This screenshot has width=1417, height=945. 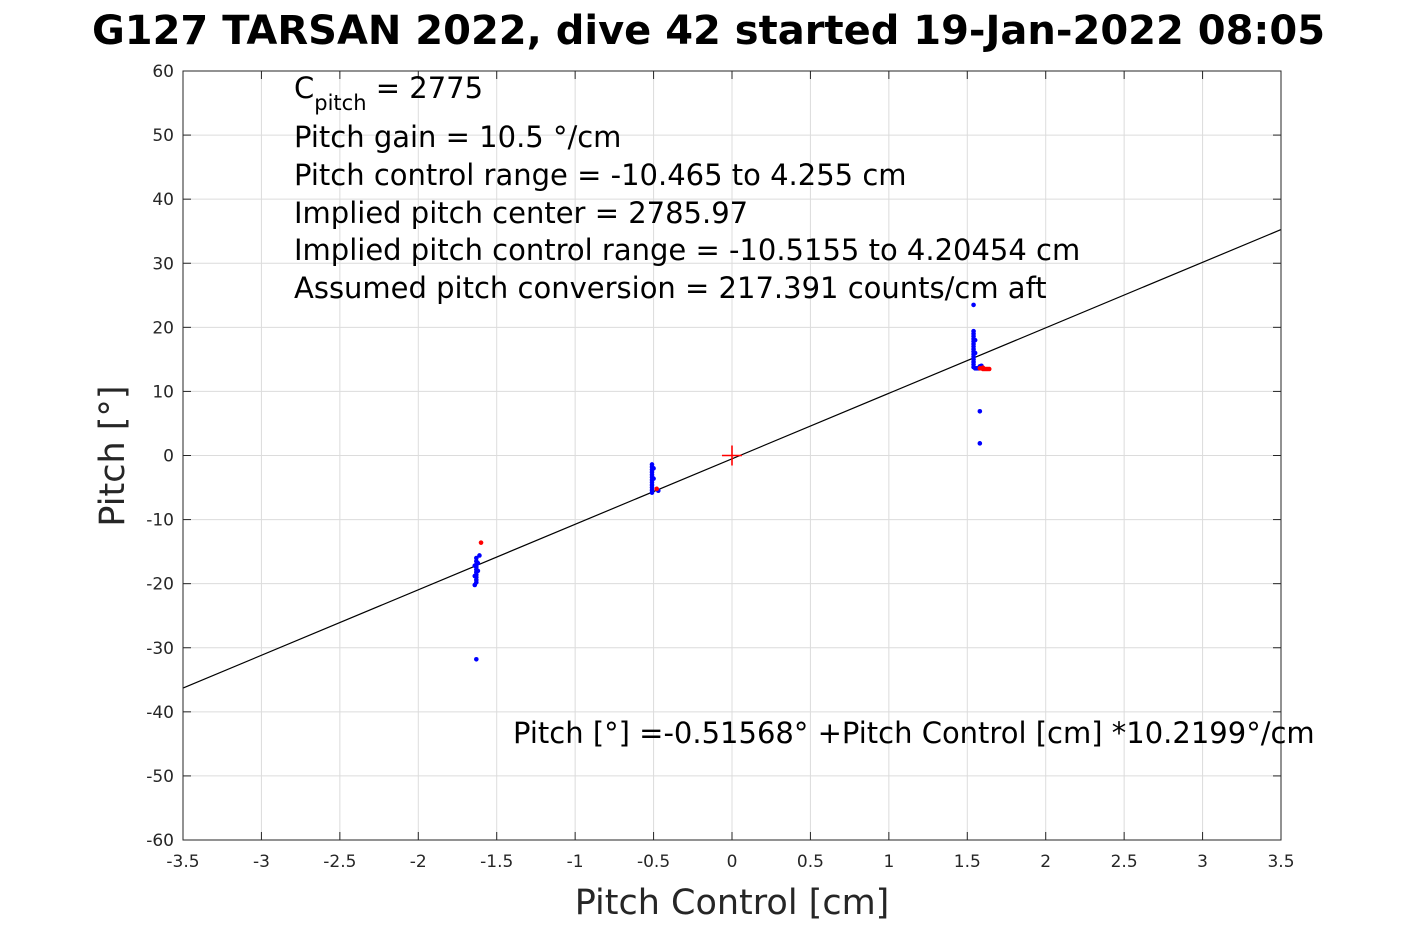 What do you see at coordinates (732, 862) in the screenshot?
I see `x-tick-label: 0` at bounding box center [732, 862].